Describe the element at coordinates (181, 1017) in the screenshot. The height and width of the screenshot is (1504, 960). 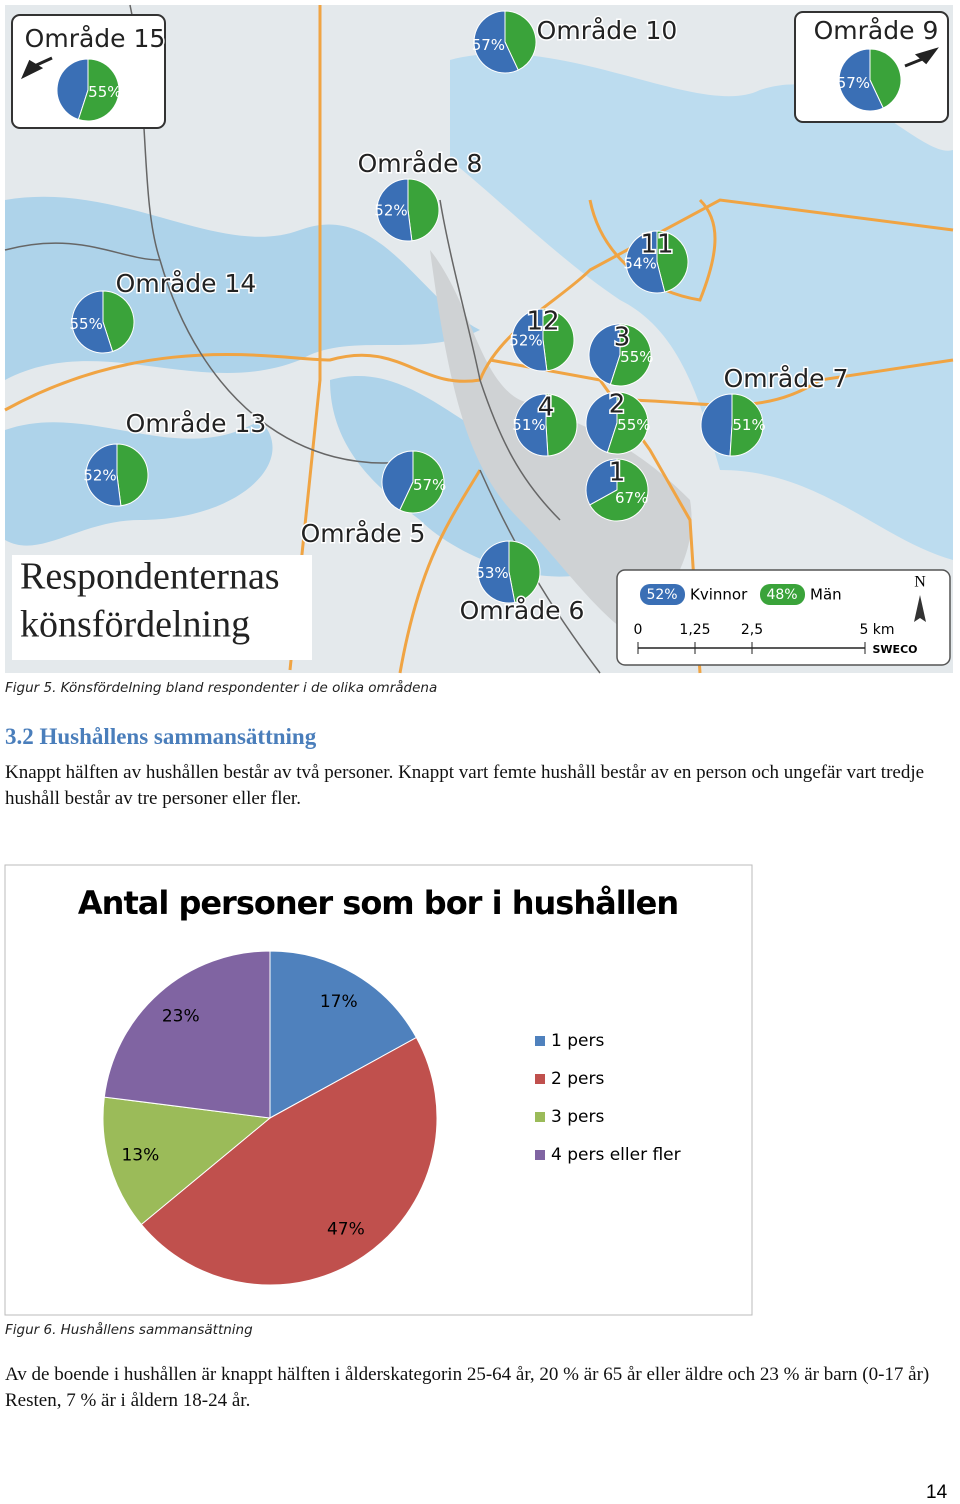
I see `data-label: 23%` at that location.